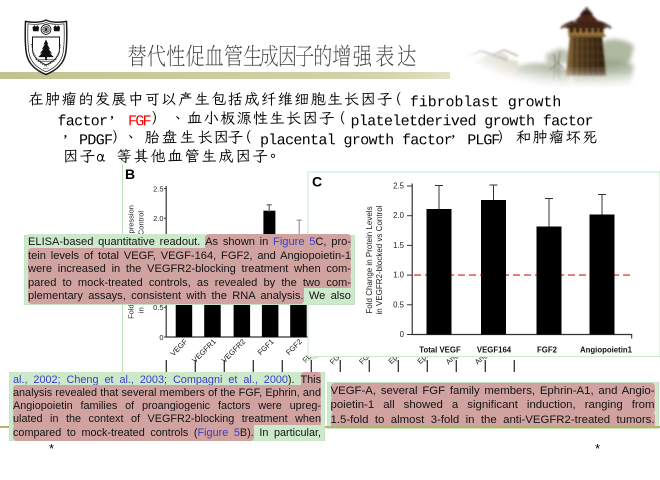 This screenshot has width=660, height=480. I want to click on svg-text: C, so click(317, 182).